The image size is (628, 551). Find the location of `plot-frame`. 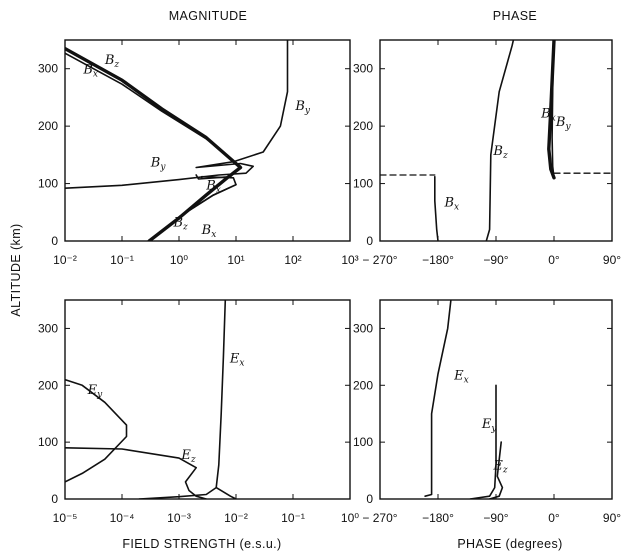

plot-frame is located at coordinates (496, 140).